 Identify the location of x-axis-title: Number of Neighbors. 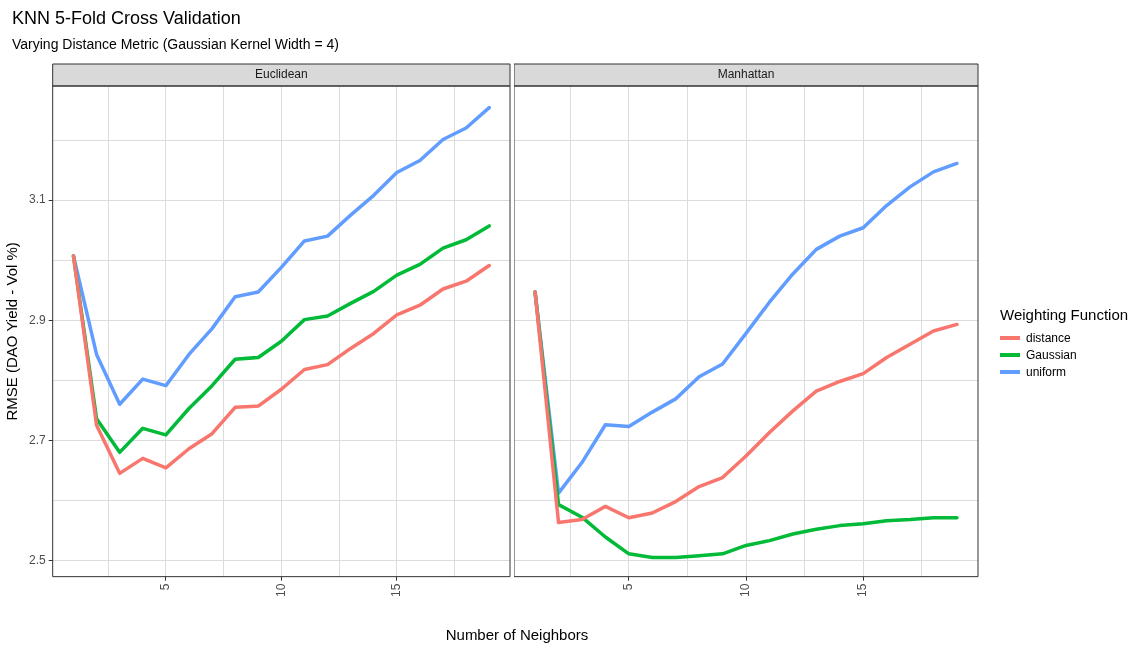
(517, 634).